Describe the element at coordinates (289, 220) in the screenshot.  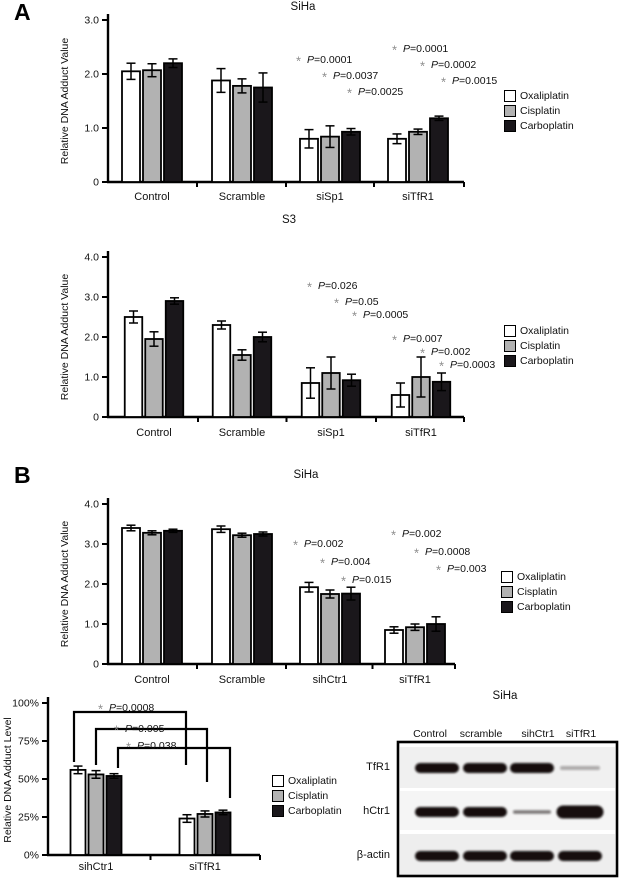
I see `chart-title-a2: S3` at that location.